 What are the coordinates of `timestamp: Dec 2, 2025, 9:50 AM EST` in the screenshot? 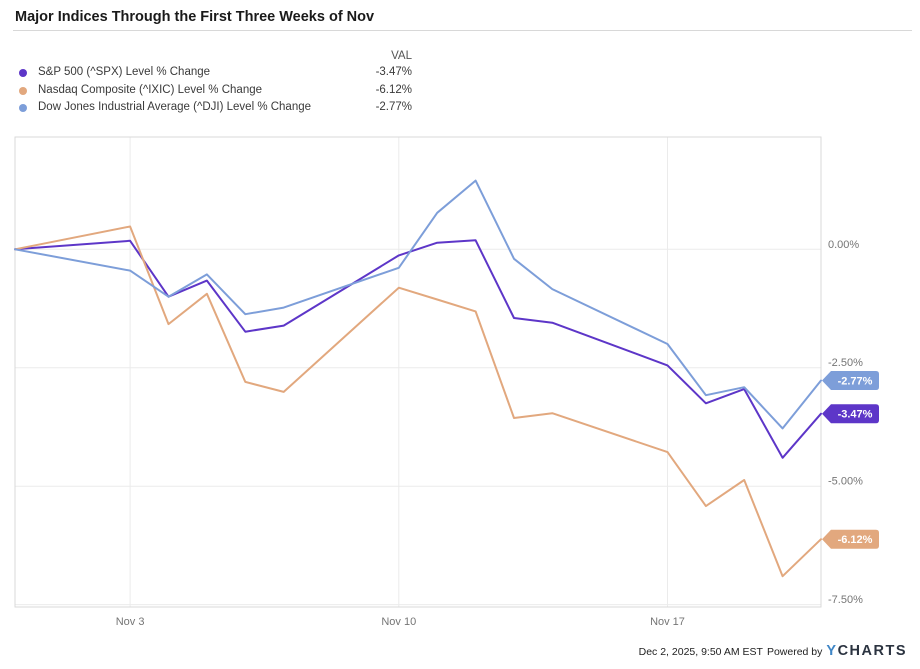 It's located at (700, 652).